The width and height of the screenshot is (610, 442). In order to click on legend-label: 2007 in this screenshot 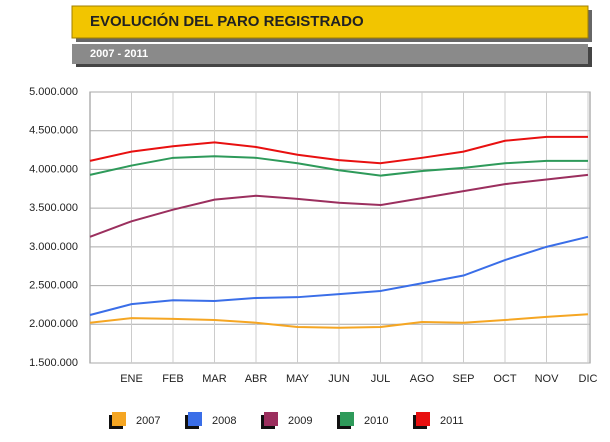, I will do `click(148, 421)`.